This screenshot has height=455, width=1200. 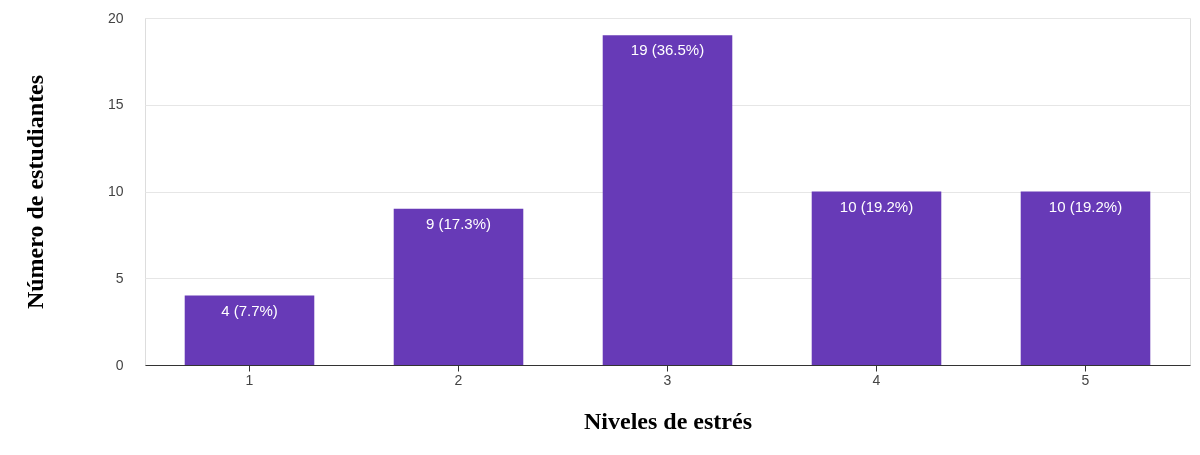 I want to click on x-tick-label: 5, so click(x=1085, y=379).